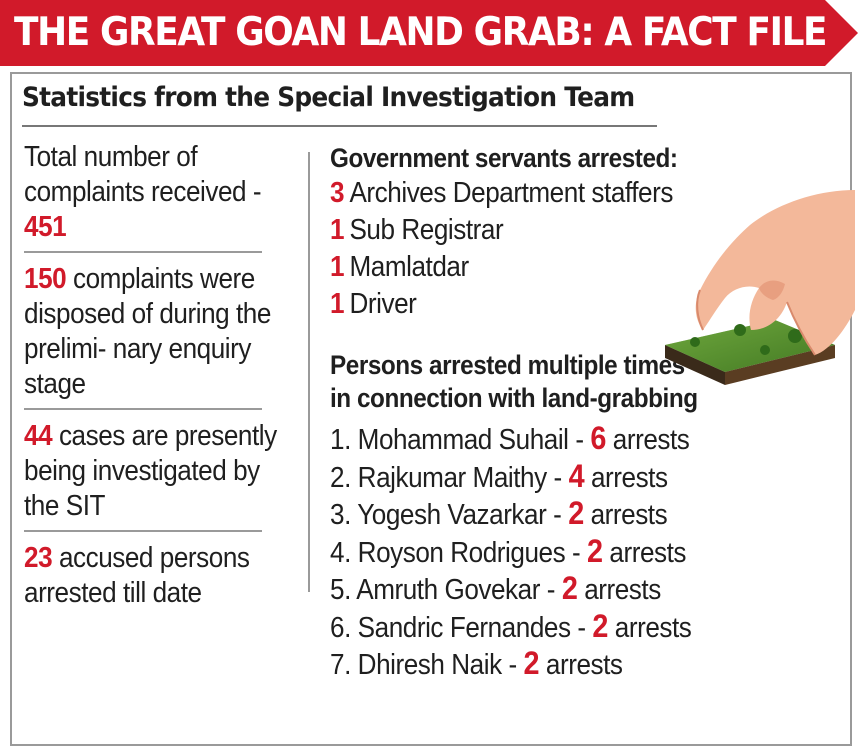 The image size is (860, 749). Describe the element at coordinates (598, 438) in the screenshot. I see `arrest-count: 6` at that location.